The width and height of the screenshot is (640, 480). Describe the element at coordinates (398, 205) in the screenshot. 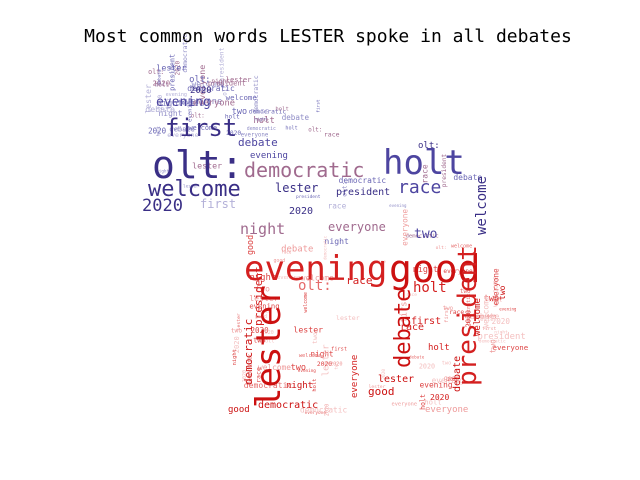

I see `elephant-word-small-11: evening` at that location.